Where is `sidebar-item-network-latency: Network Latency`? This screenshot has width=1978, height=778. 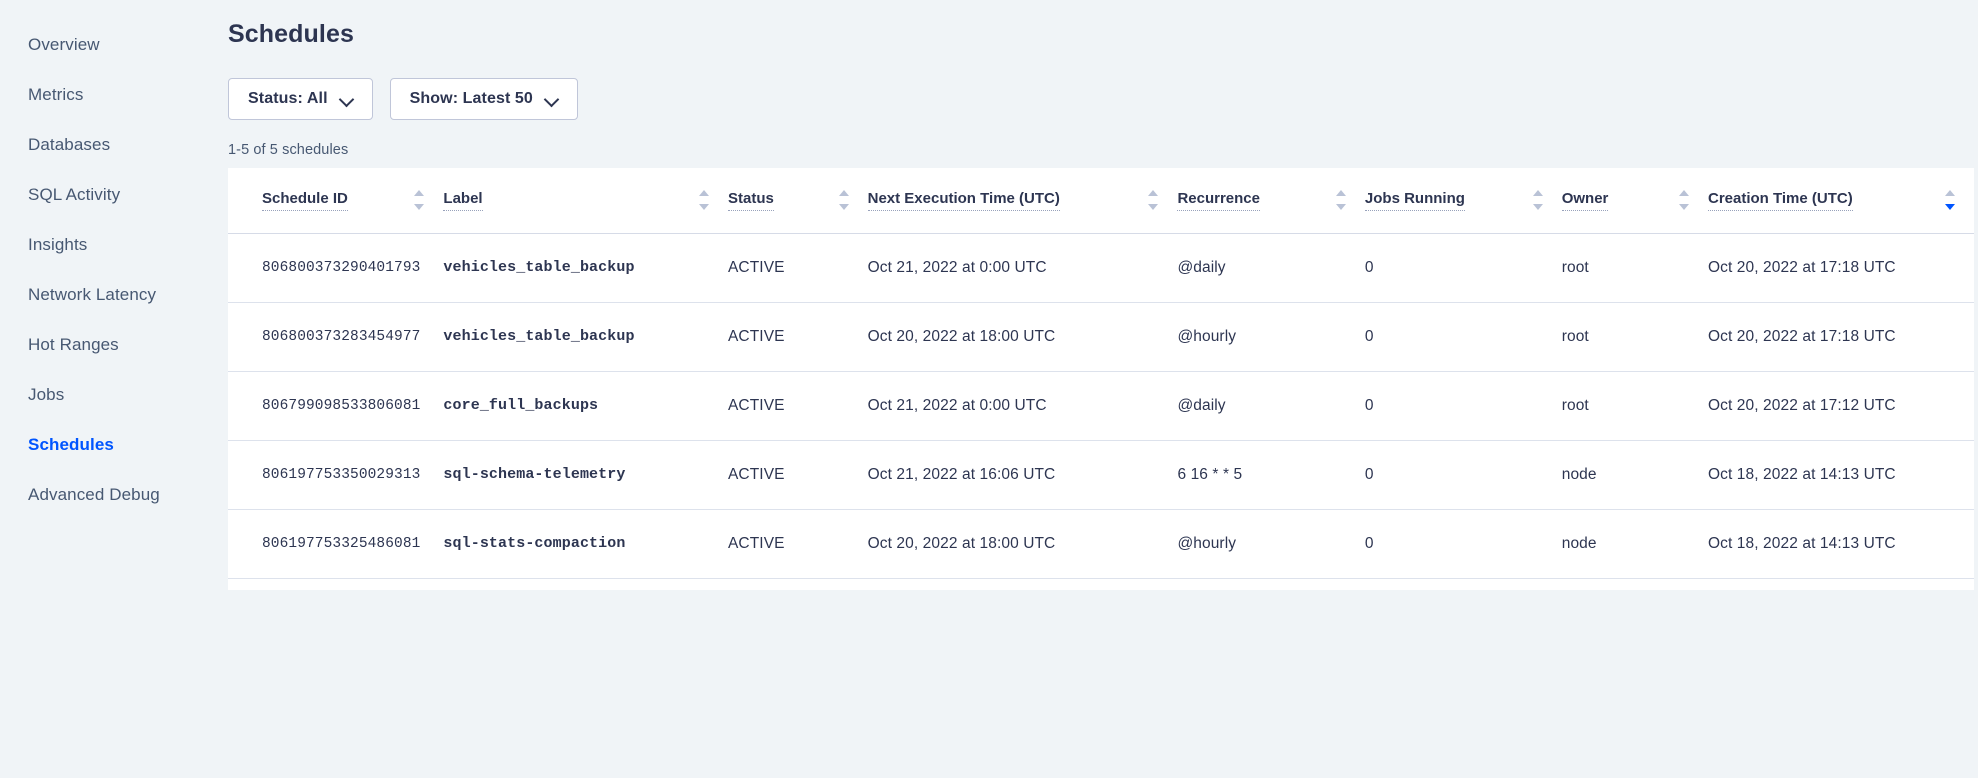
sidebar-item-network-latency: Network Latency is located at coordinates (92, 294).